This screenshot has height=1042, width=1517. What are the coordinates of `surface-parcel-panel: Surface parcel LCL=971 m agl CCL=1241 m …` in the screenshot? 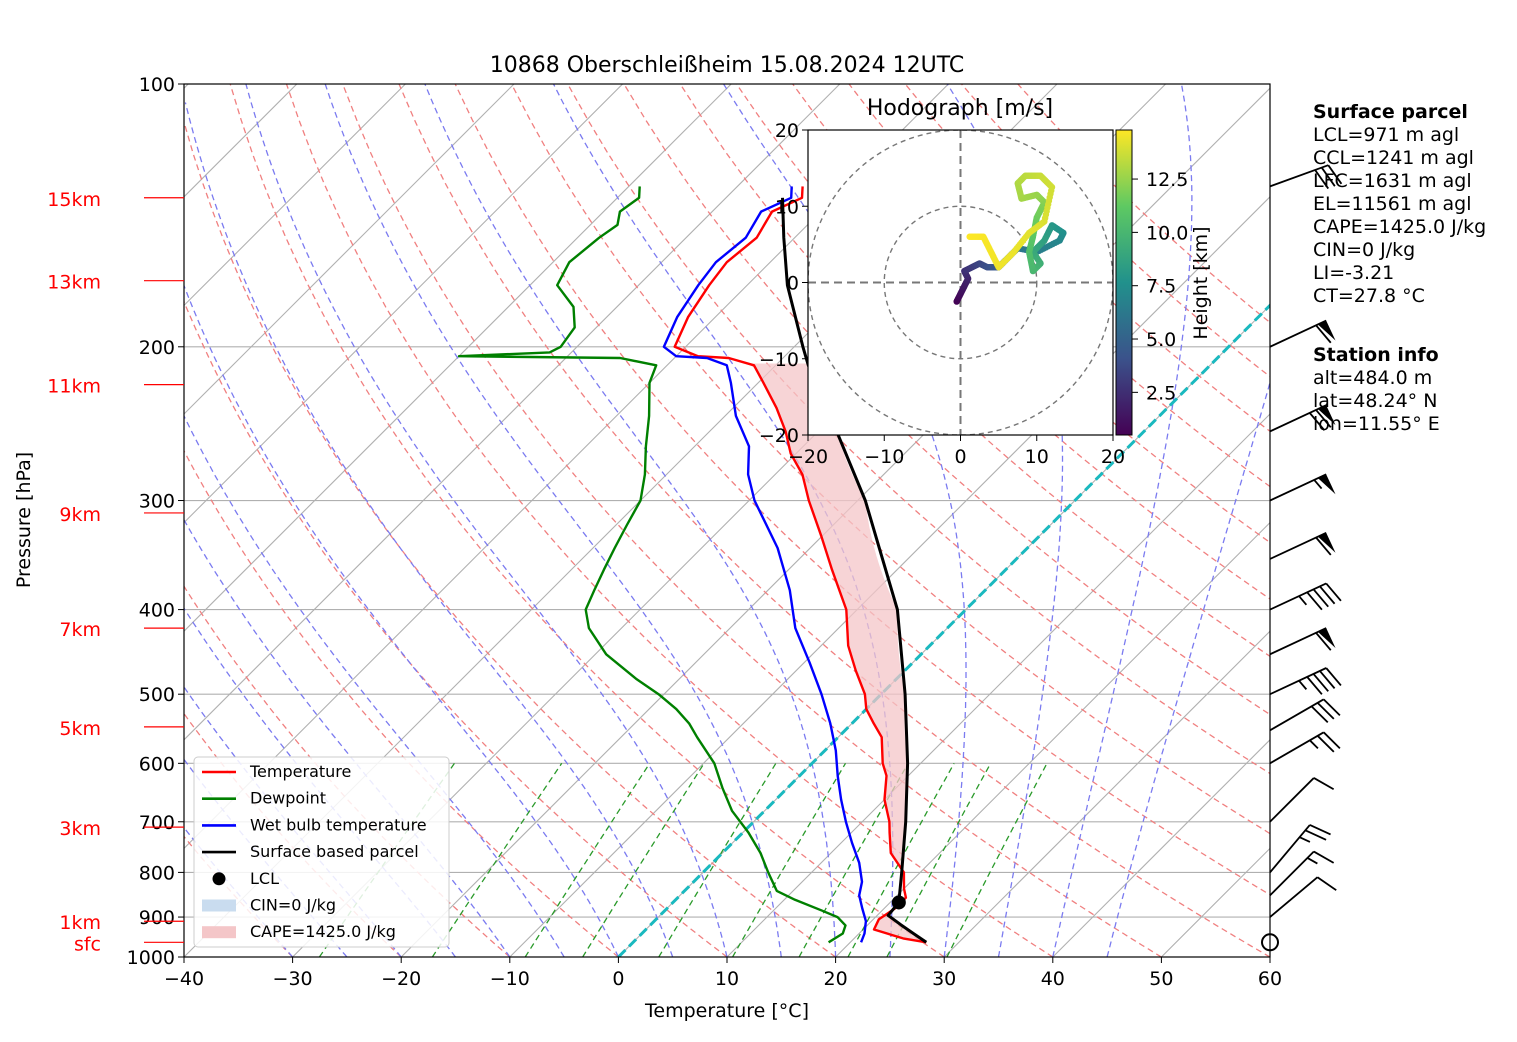 It's located at (1399, 204).